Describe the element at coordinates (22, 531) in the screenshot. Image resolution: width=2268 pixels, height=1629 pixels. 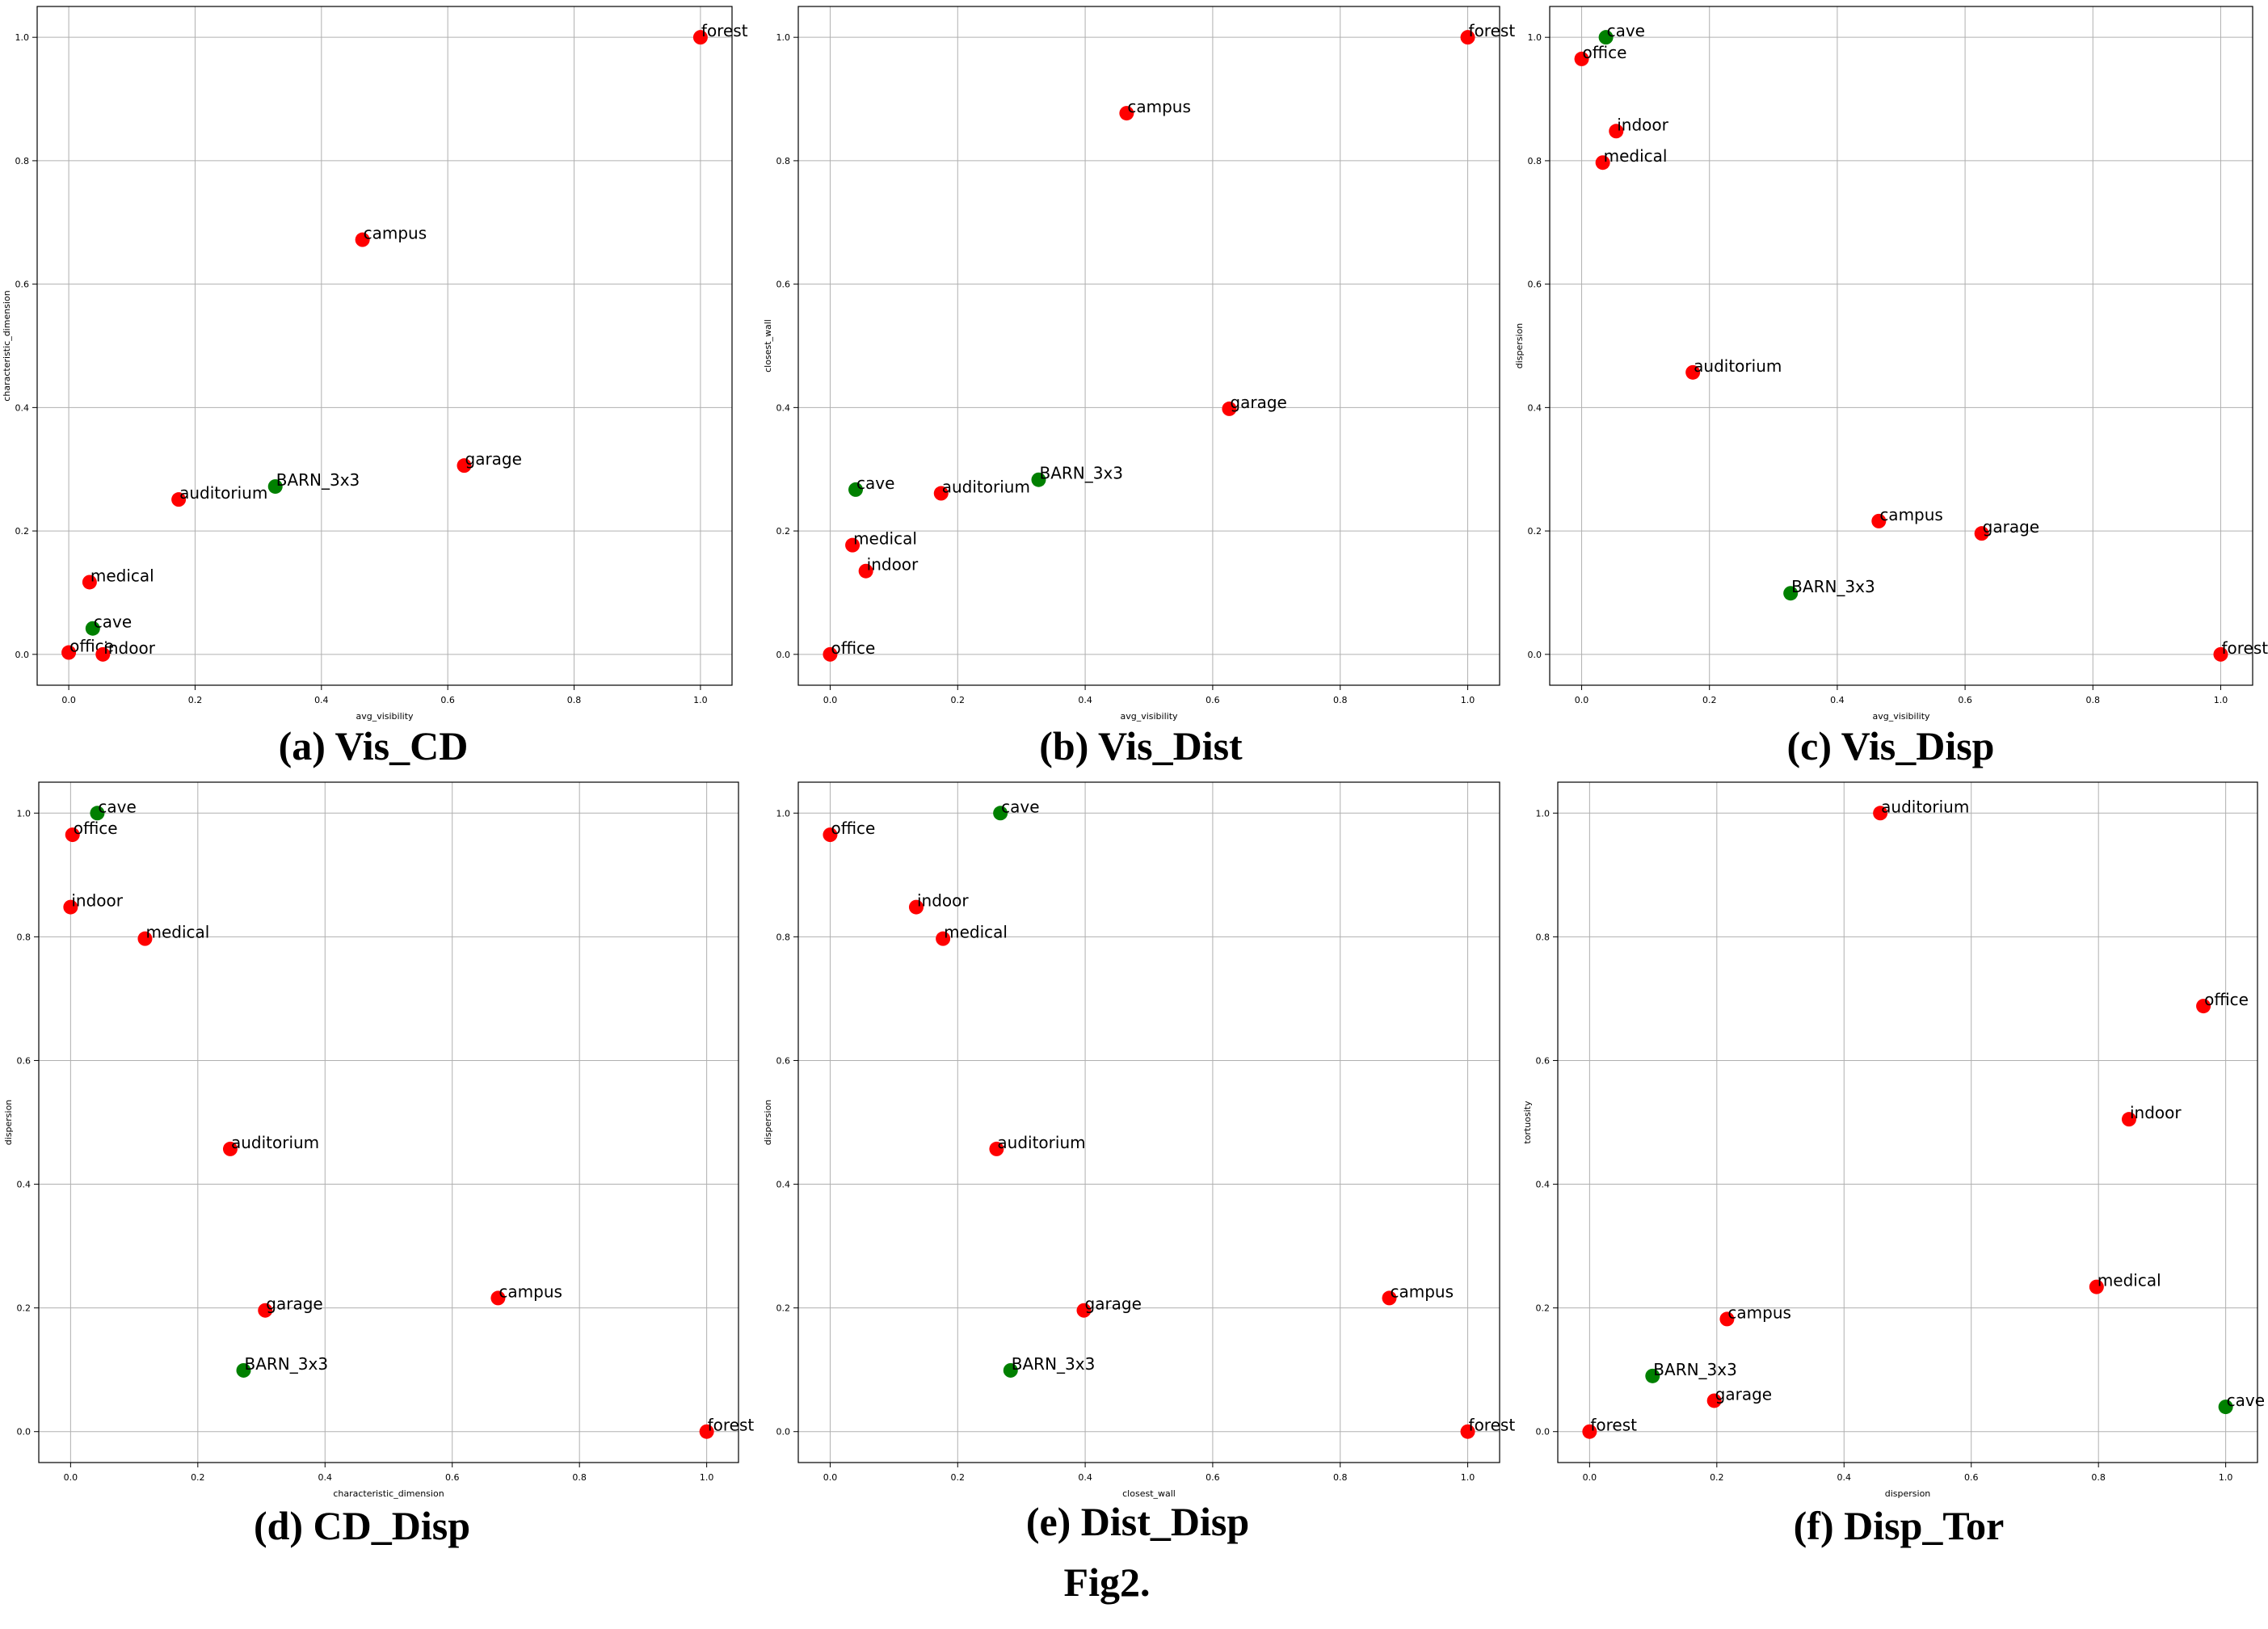
I see `y-tick-label: 0.2` at that location.